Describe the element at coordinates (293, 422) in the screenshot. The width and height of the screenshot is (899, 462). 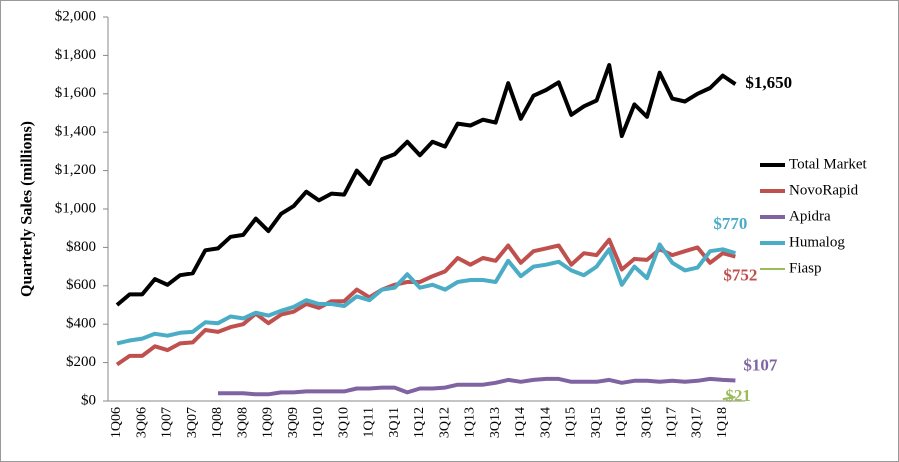
I see `x-tick-label: 3Q09` at that location.